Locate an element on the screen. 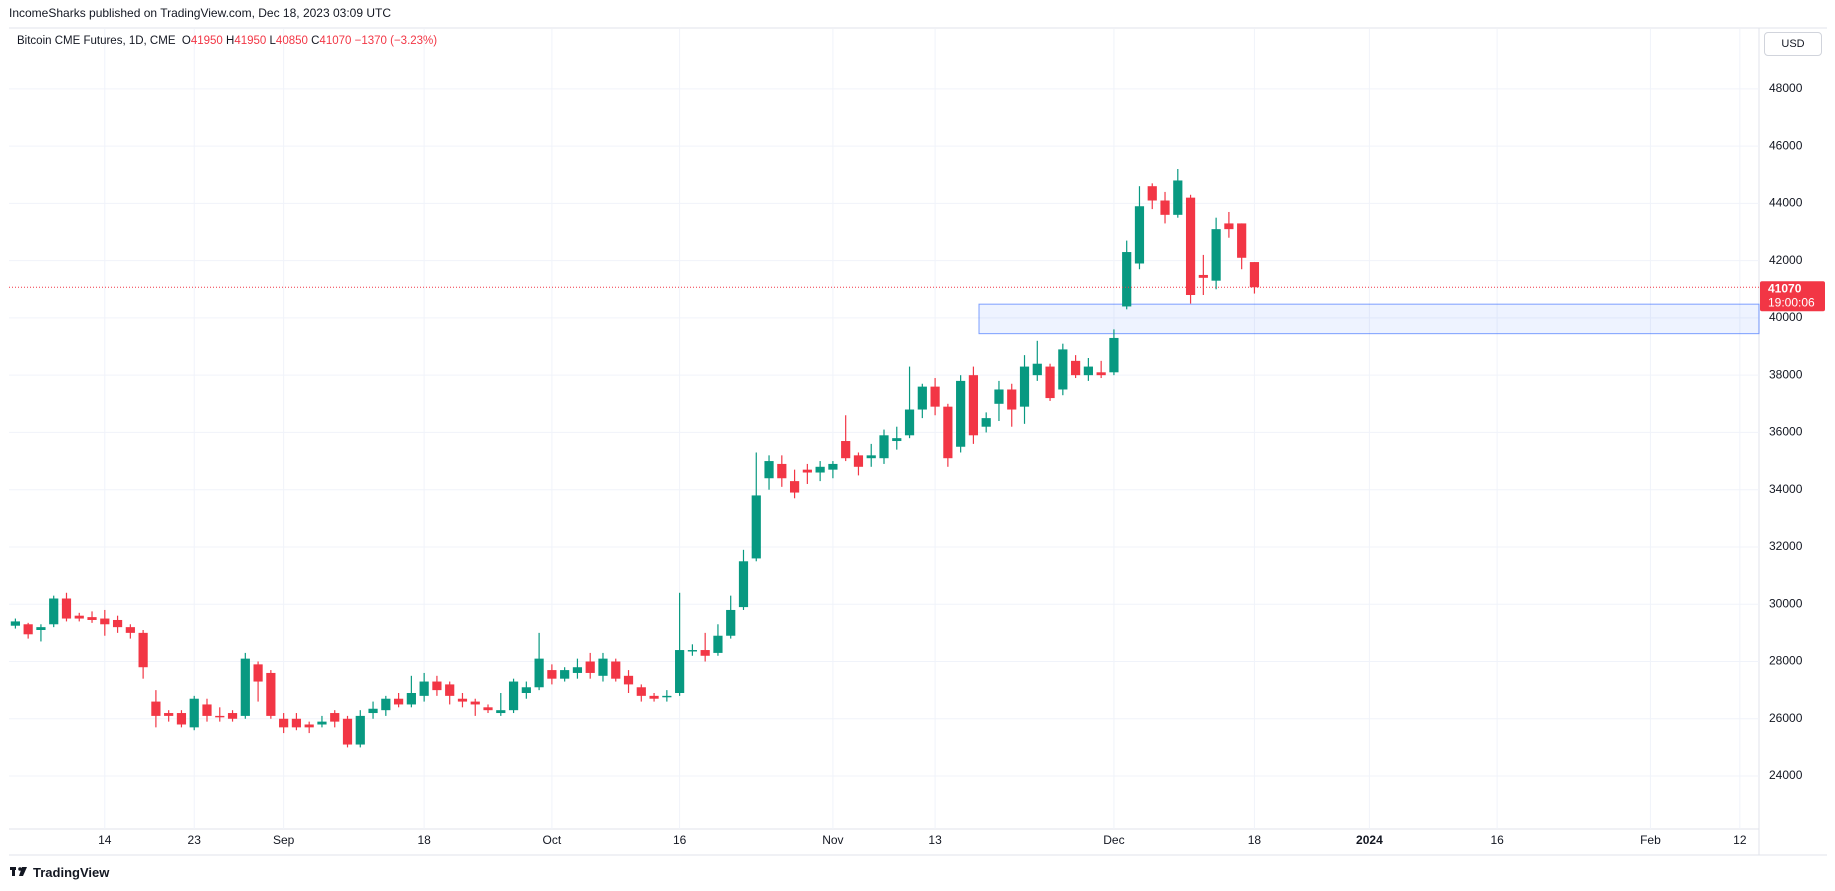 The width and height of the screenshot is (1835, 891). open-value: 41950 is located at coordinates (206, 41).